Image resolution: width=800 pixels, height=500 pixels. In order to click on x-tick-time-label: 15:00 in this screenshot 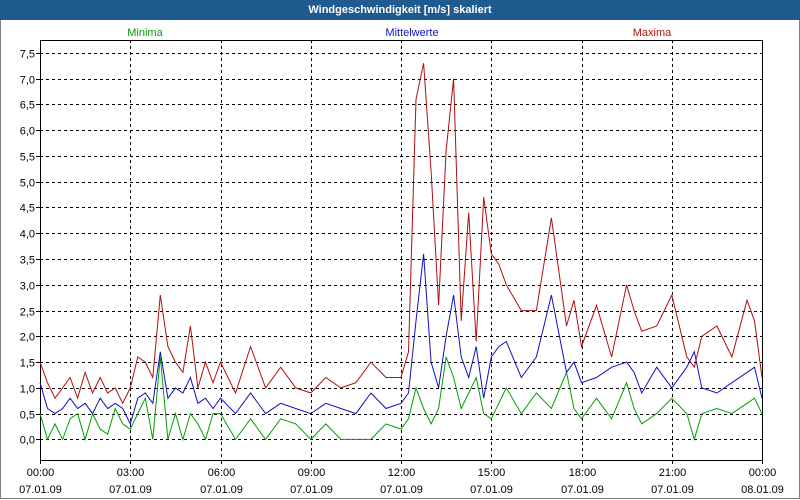, I will do `click(492, 473)`.